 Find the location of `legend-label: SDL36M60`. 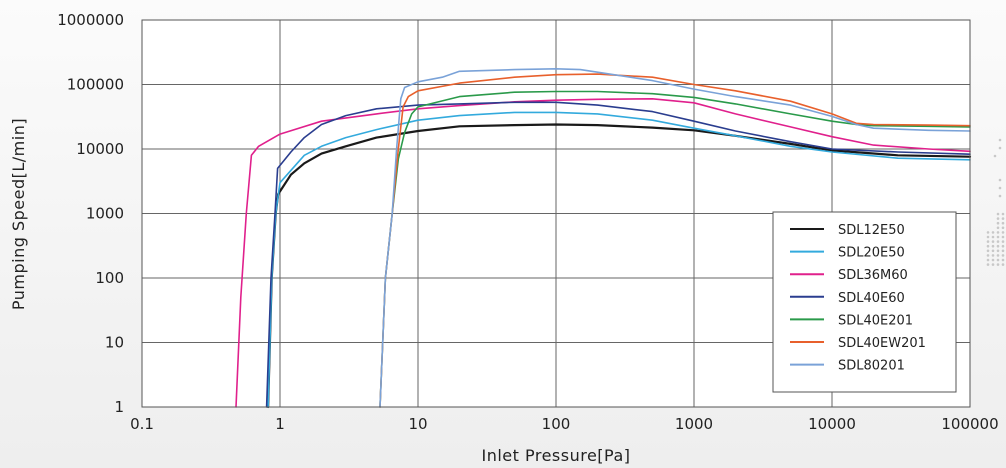

legend-label: SDL36M60 is located at coordinates (873, 275).